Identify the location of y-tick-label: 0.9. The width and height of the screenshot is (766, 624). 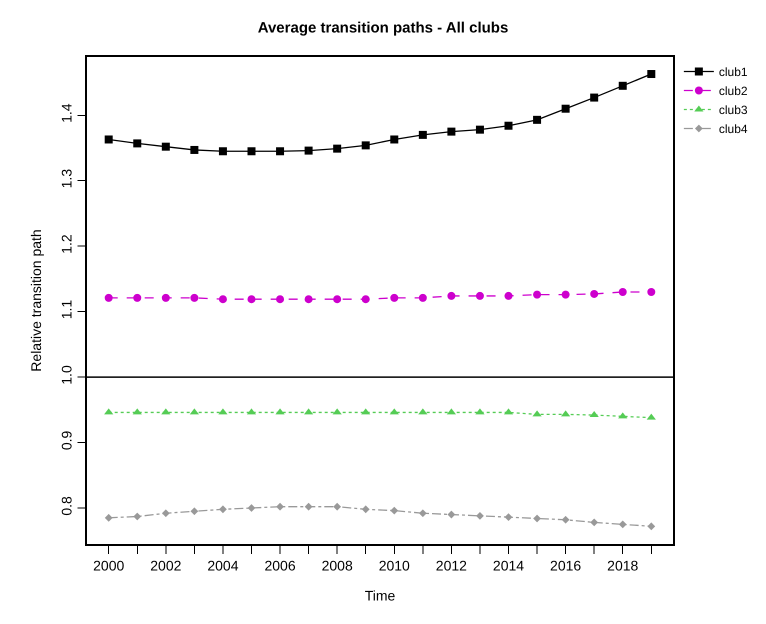
(66, 440).